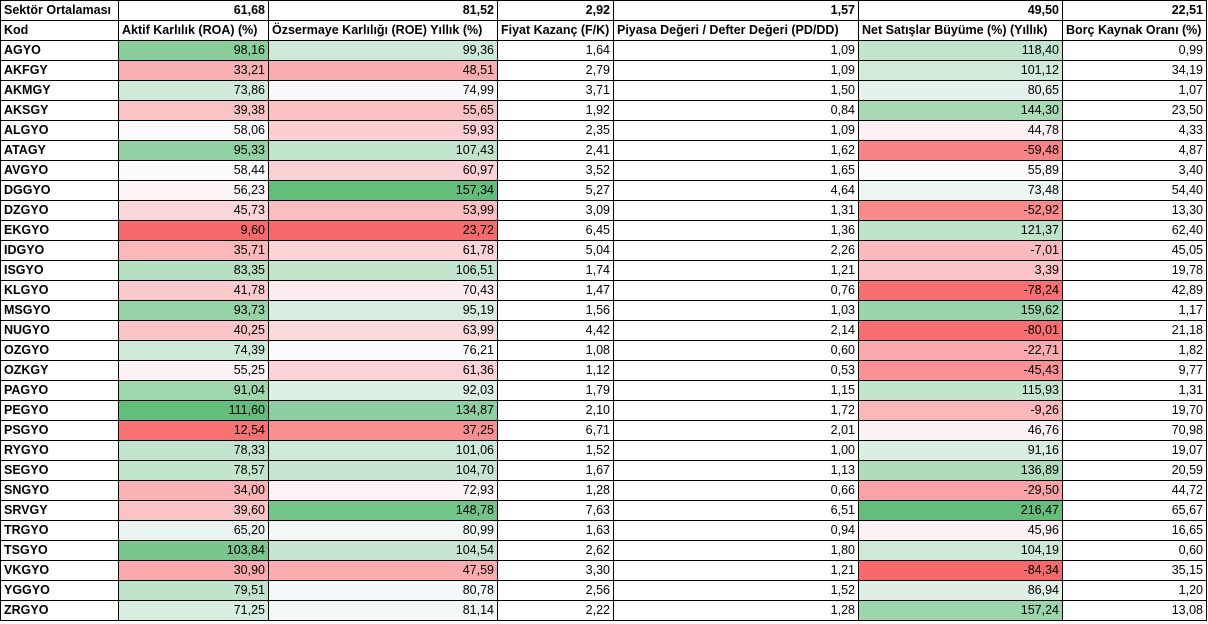  What do you see at coordinates (1134, 50) in the screenshot?
I see `cell-debt-ratio: 0,99` at bounding box center [1134, 50].